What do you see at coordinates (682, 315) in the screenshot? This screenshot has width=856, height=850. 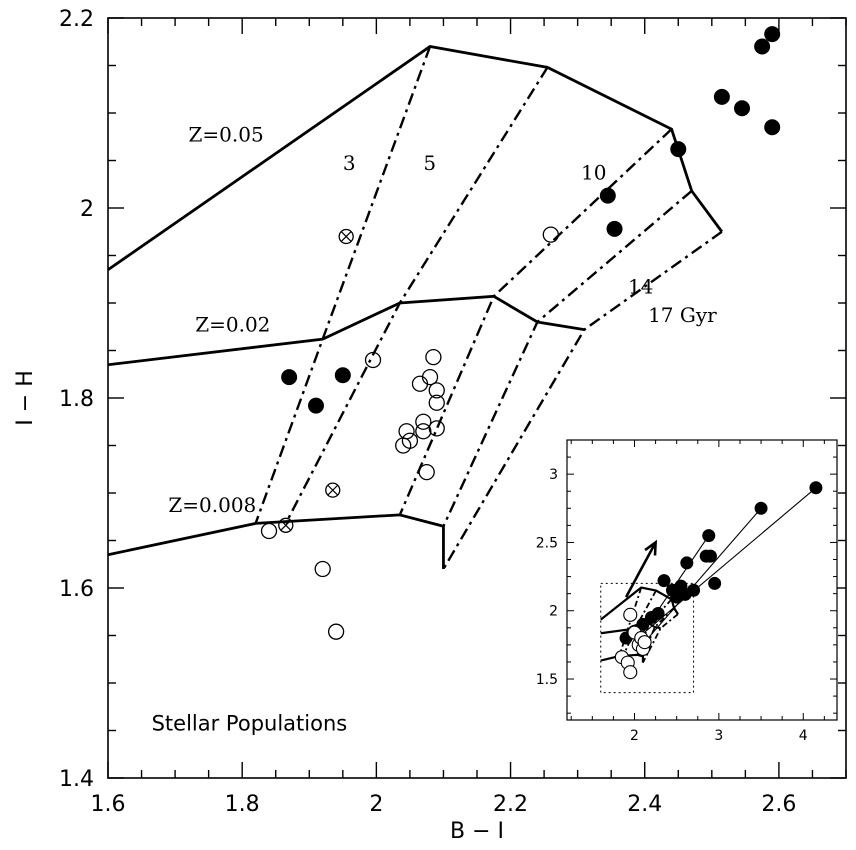 I see `annotation-label: 17 Gyr` at bounding box center [682, 315].